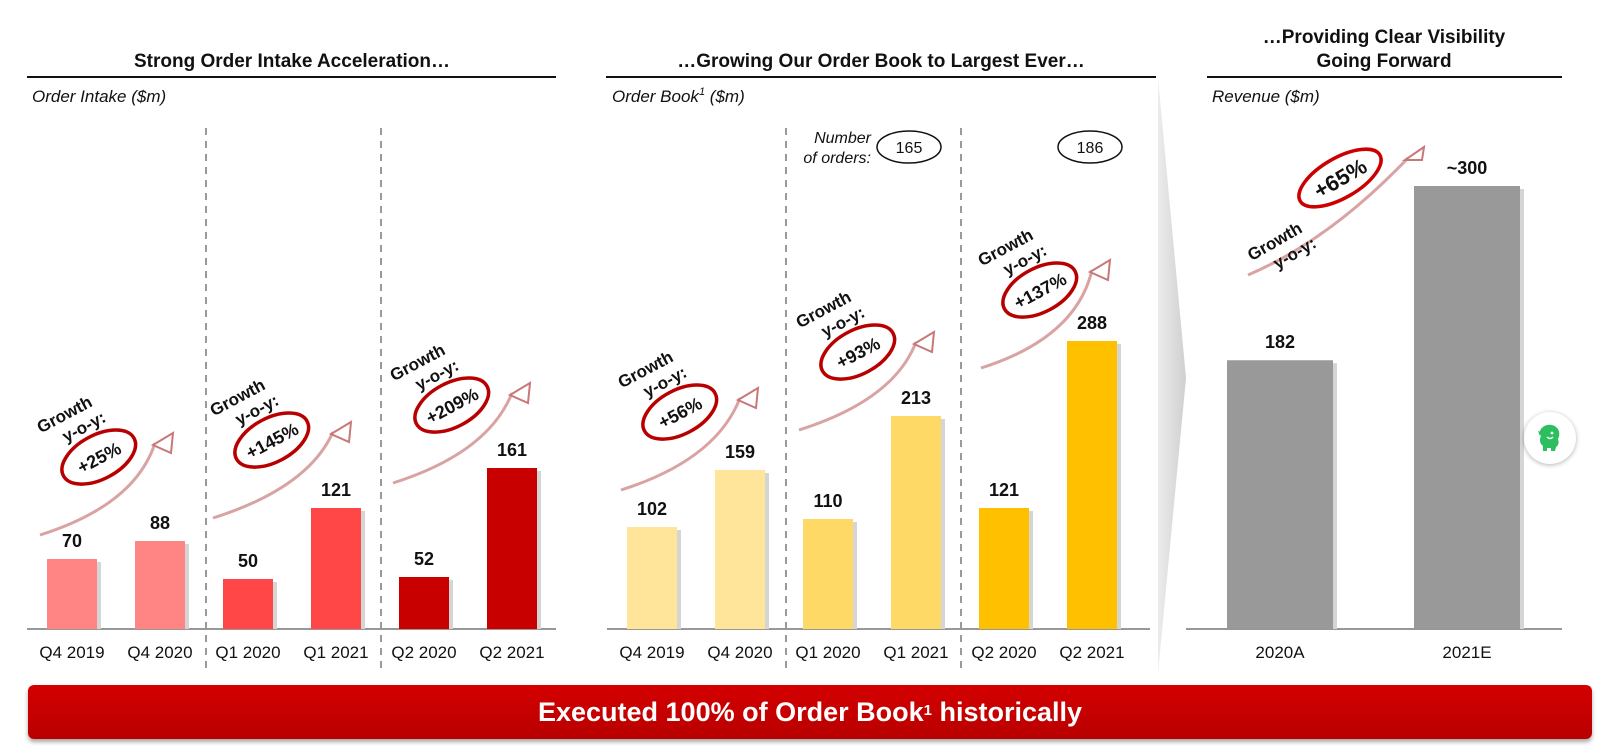 The height and width of the screenshot is (752, 1600). I want to click on panel-1-bar-value-label: 88, so click(160, 523).